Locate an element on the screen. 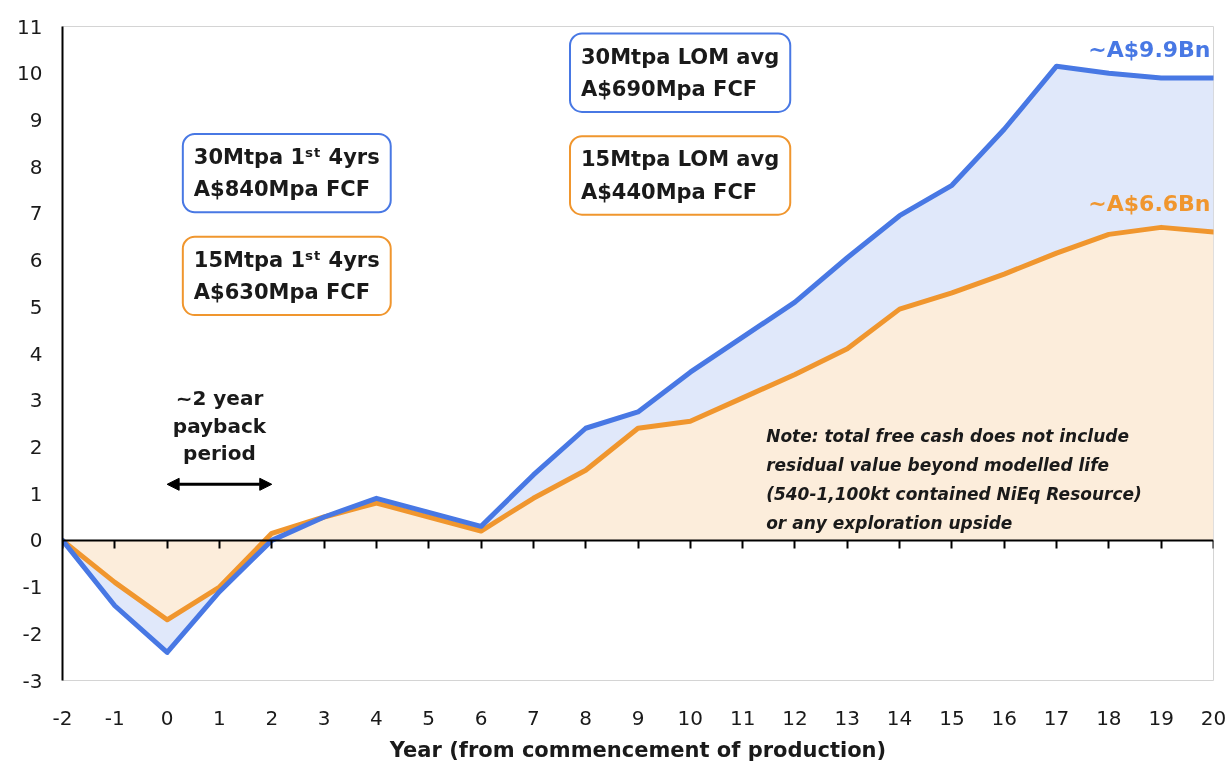  annotation: 15Mtpa 1ˢᵗ 4yrs A$630Mpa FCF is located at coordinates (286, 276).